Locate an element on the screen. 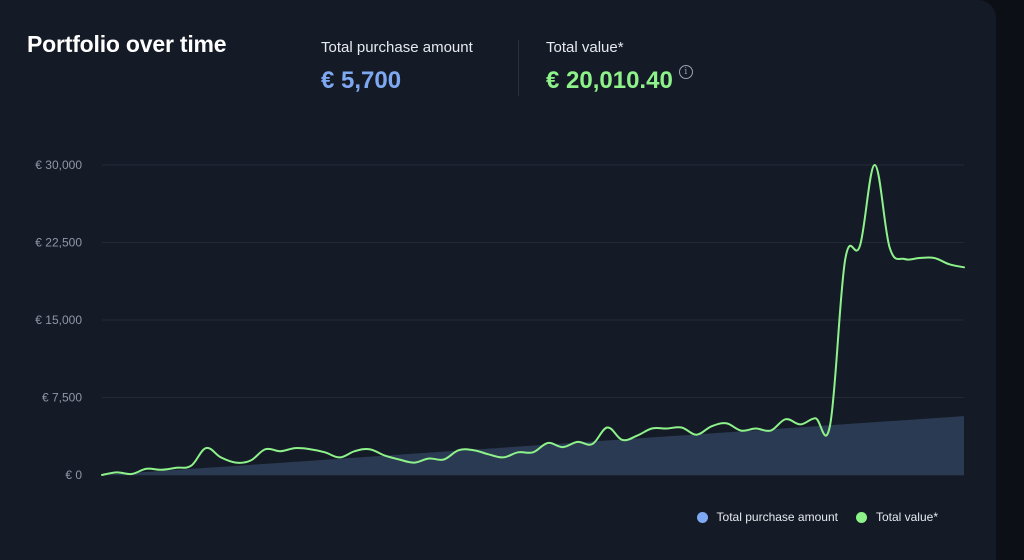 The width and height of the screenshot is (1024, 560). y-tick-label: € 22,500 is located at coordinates (58, 243).